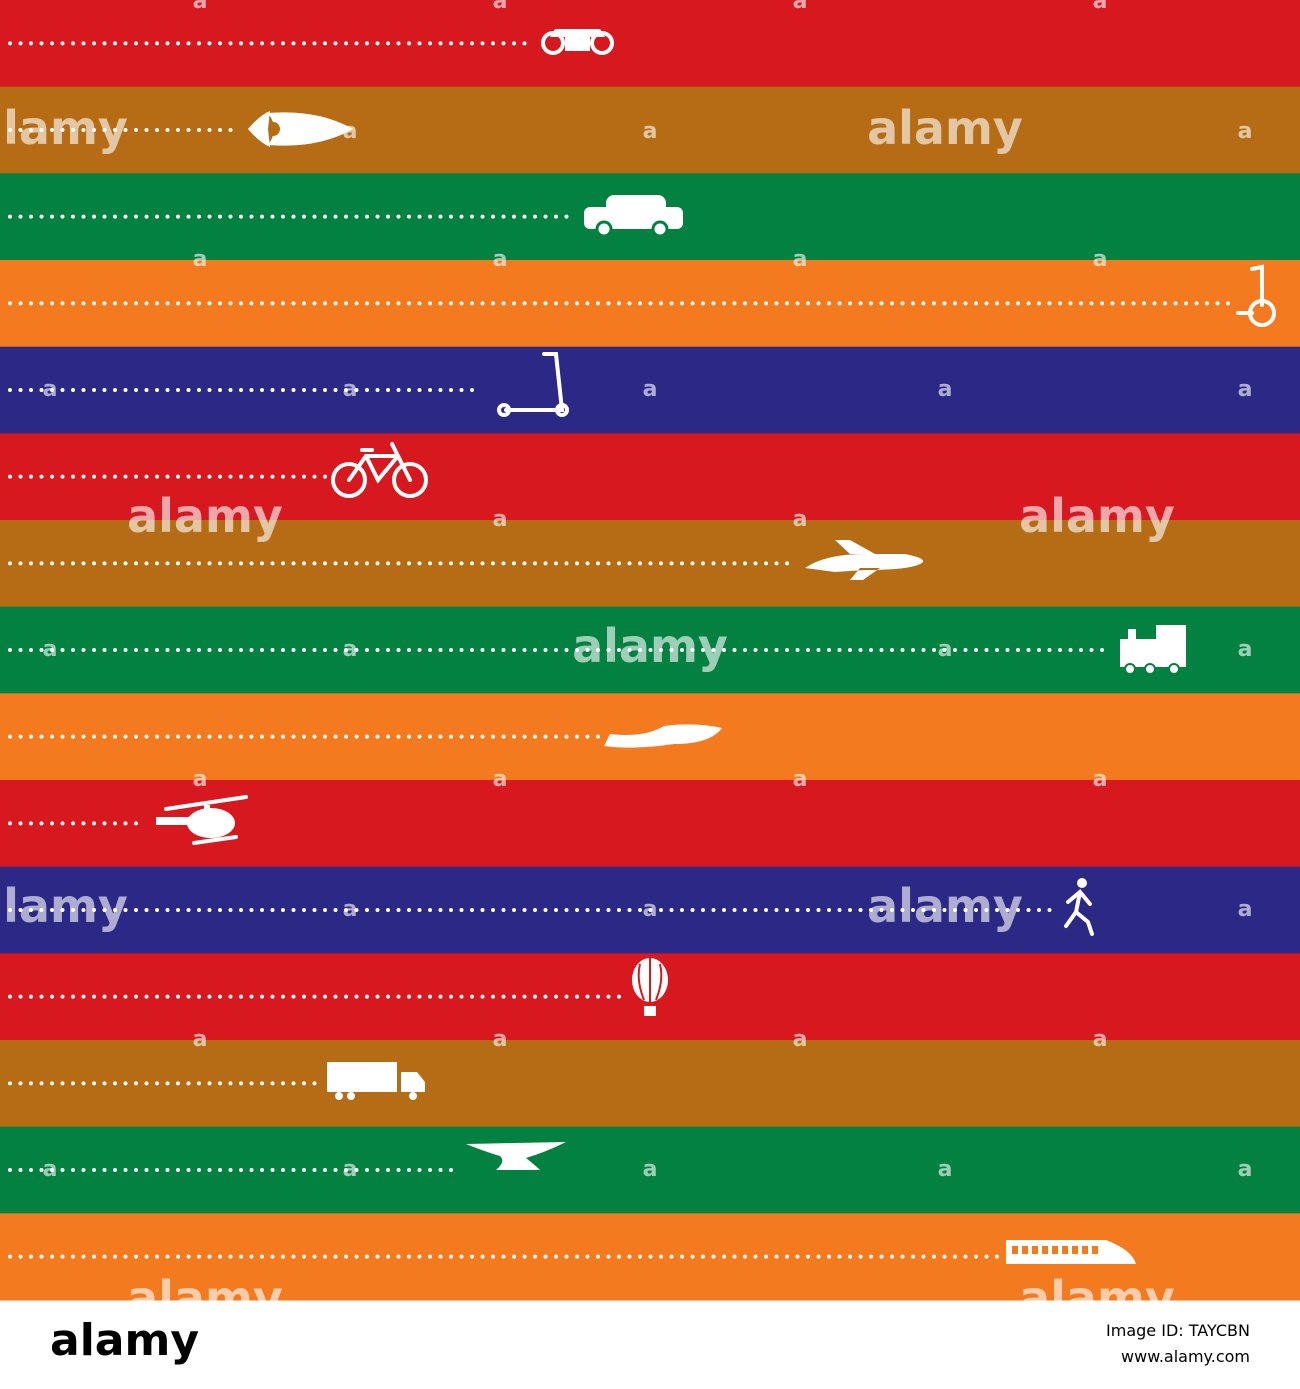  Describe the element at coordinates (1079, 907) in the screenshot. I see `icon-walker` at that location.